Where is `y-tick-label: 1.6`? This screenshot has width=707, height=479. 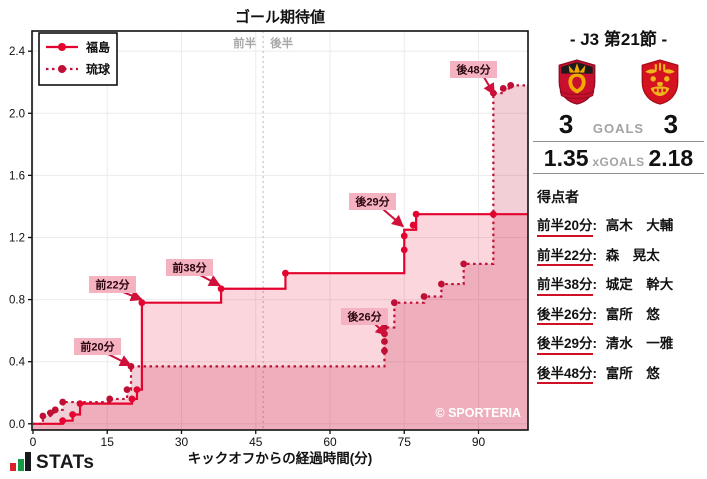 y-tick-label: 1.6 is located at coordinates (17, 176).